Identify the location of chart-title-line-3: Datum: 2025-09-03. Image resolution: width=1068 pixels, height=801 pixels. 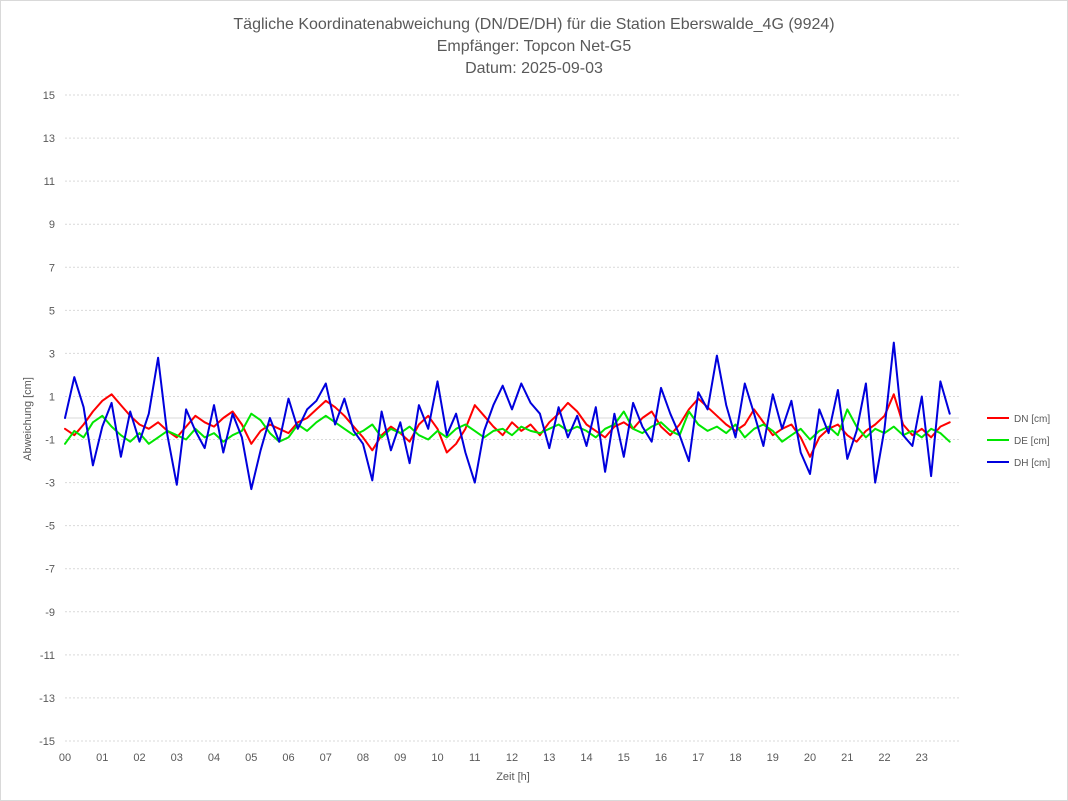
(534, 68).